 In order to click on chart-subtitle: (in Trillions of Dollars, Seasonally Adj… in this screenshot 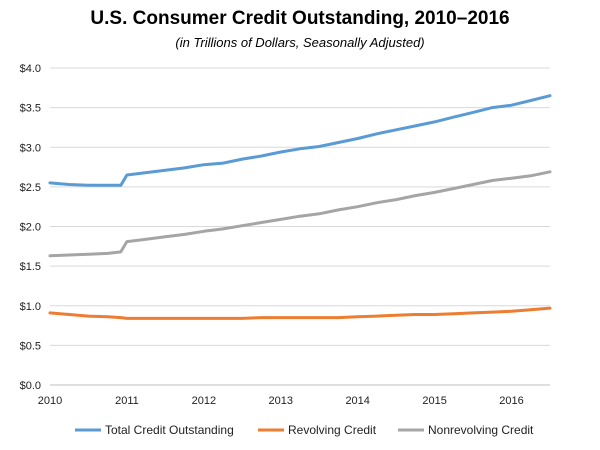, I will do `click(300, 42)`.